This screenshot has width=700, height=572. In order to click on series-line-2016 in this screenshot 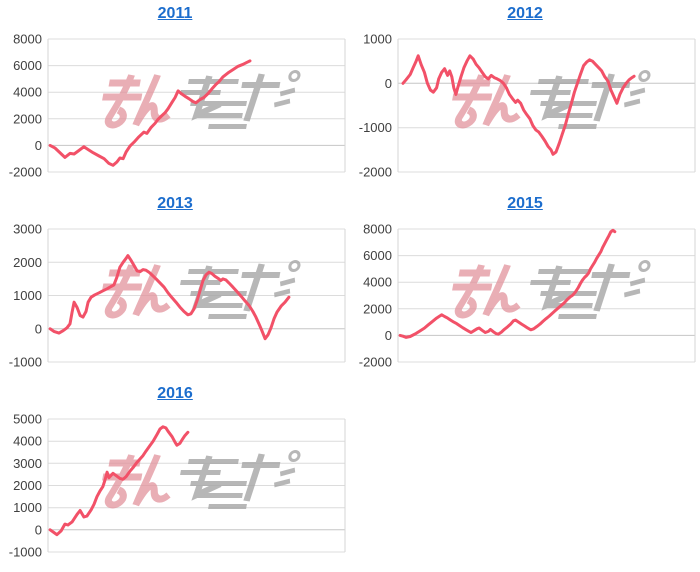, I will do `click(119, 481)`.